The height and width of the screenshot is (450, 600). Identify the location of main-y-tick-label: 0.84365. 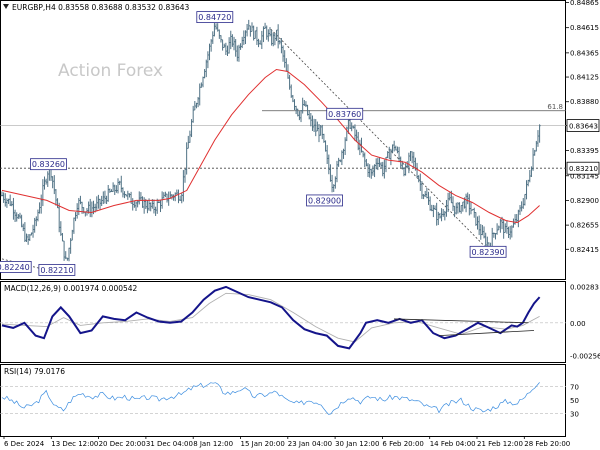
(584, 53).